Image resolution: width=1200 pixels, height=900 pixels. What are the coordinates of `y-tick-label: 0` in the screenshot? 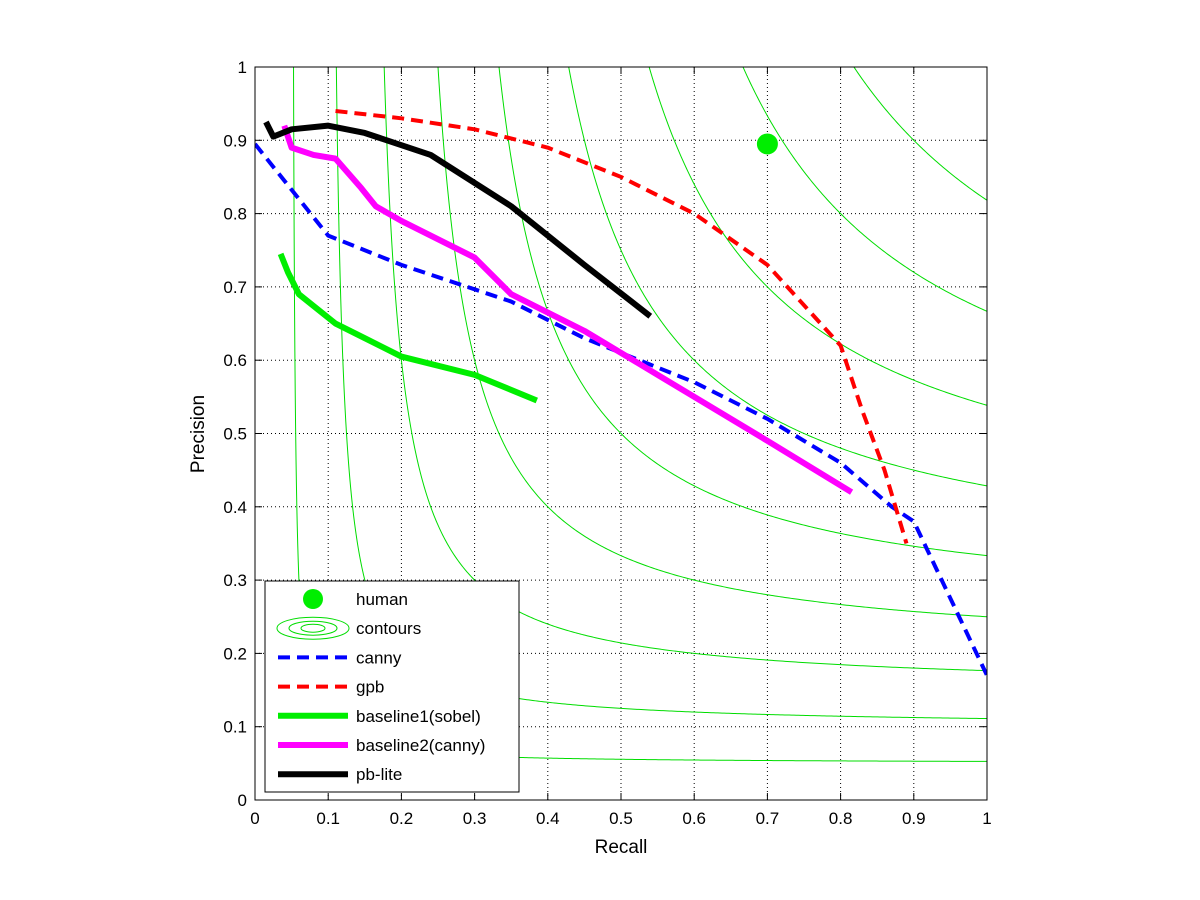 It's located at (242, 800).